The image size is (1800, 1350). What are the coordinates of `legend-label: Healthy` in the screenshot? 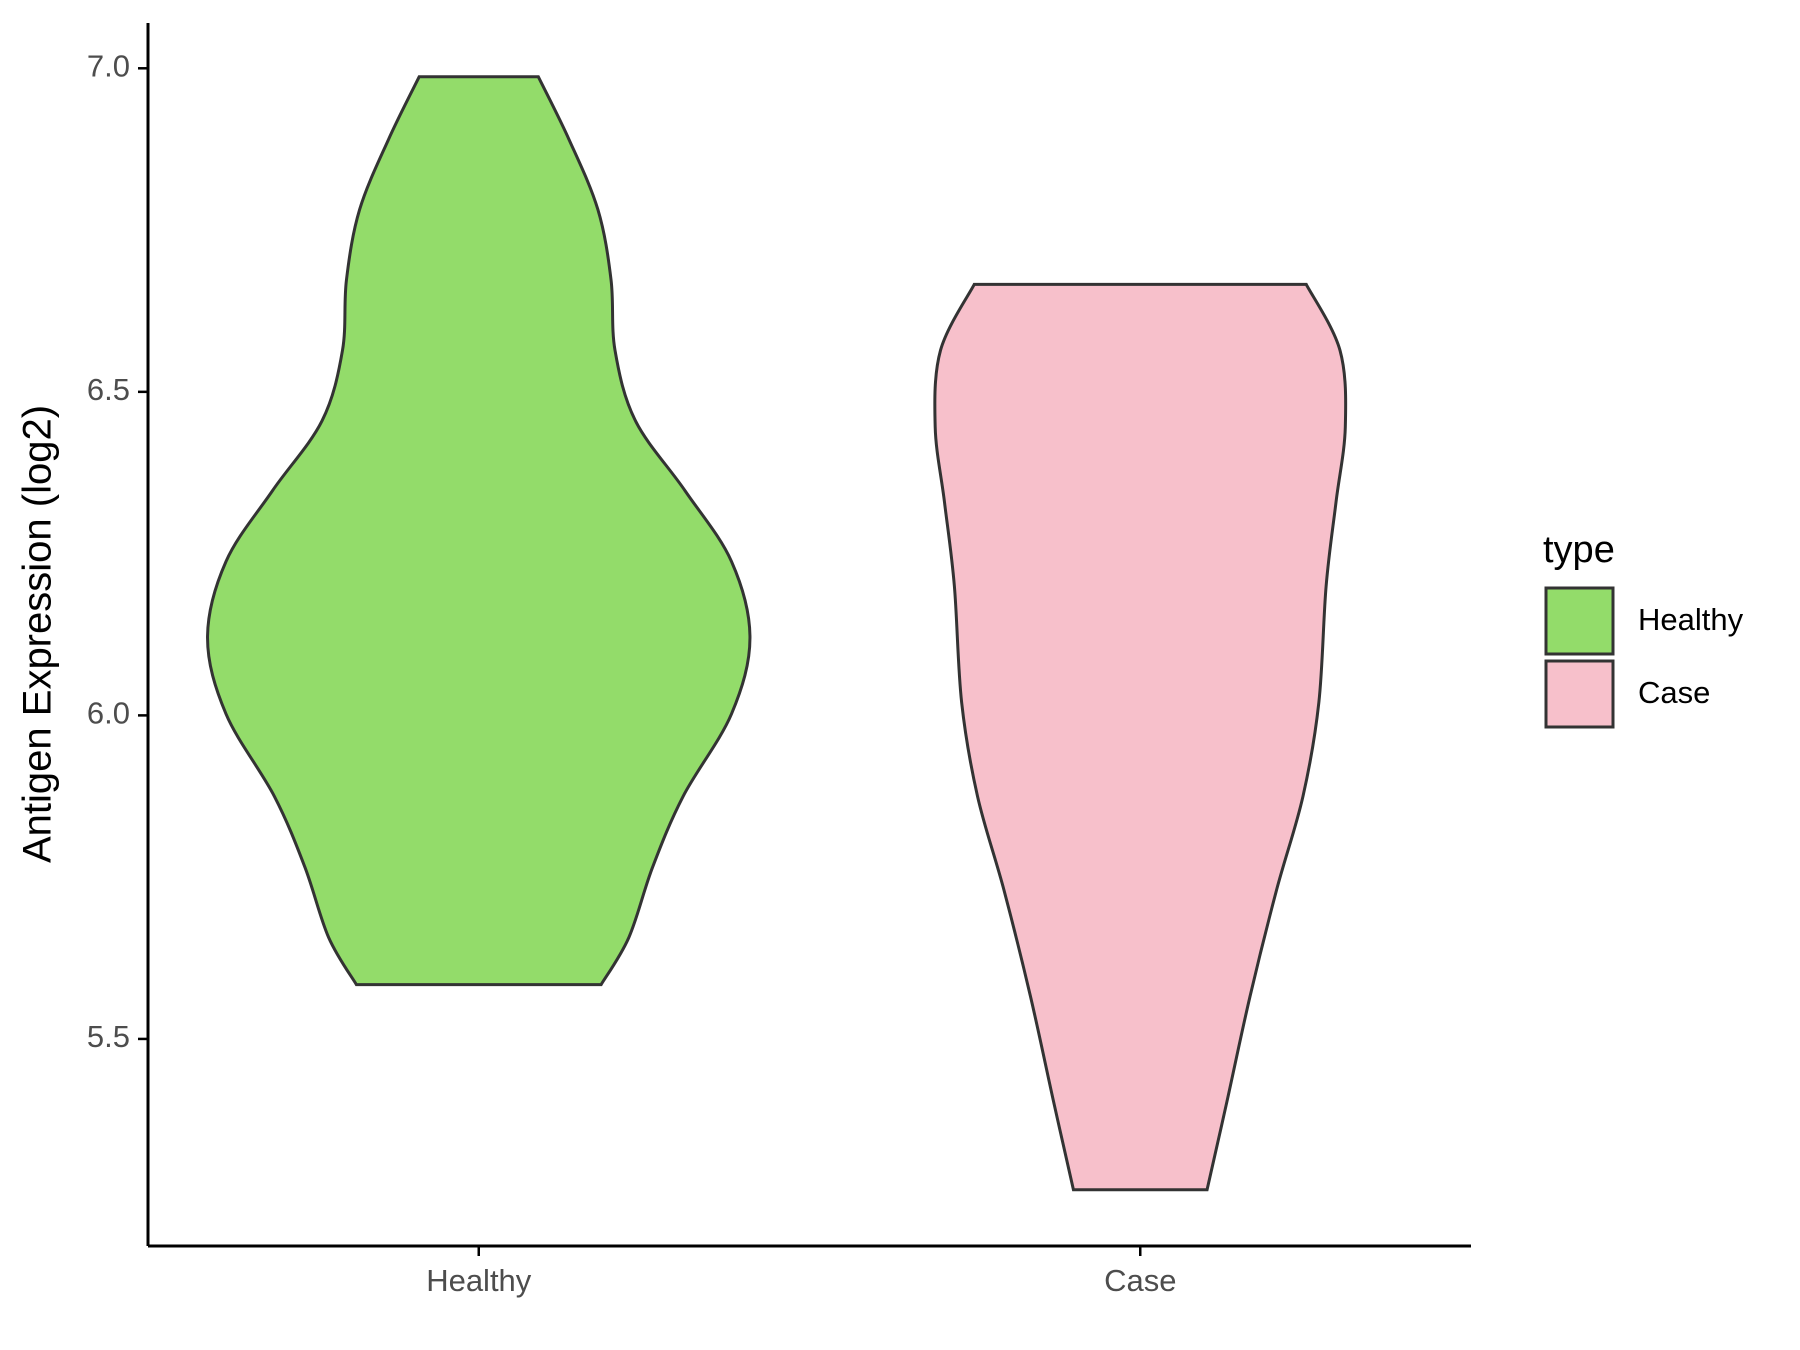 It's located at (1691, 619).